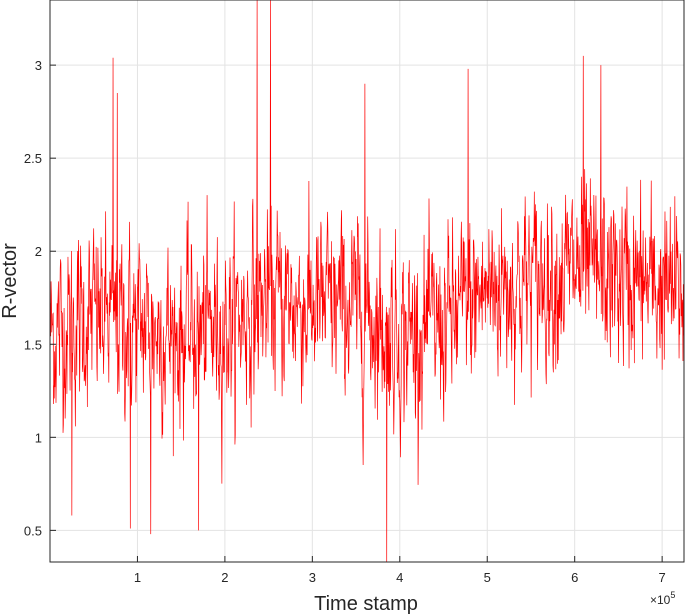 The image size is (685, 615). What do you see at coordinates (10, 281) in the screenshot?
I see `y-axis-label: R-vector` at bounding box center [10, 281].